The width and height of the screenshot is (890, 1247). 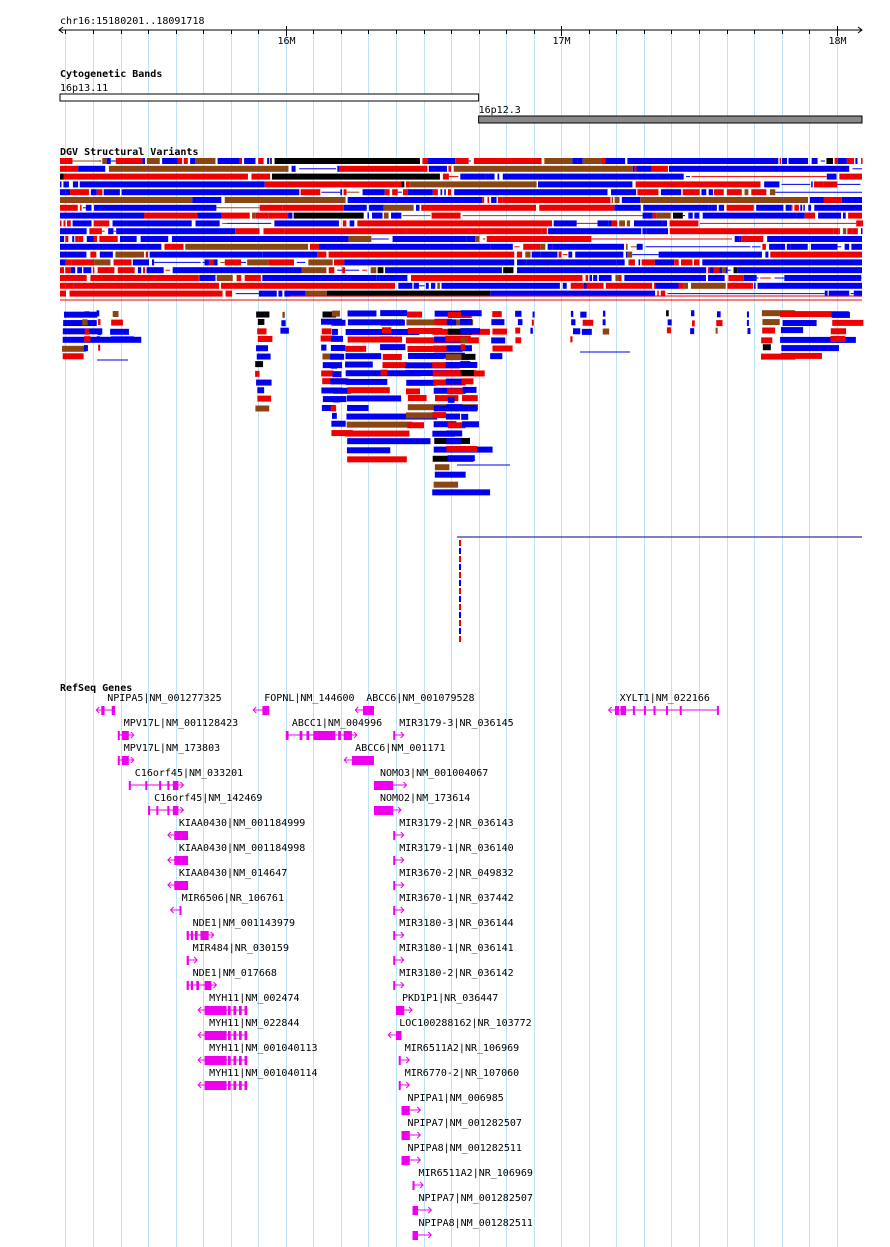 What do you see at coordinates (453, 979) in the screenshot?
I see `gene: MIR3180-2|NR_036142` at bounding box center [453, 979].